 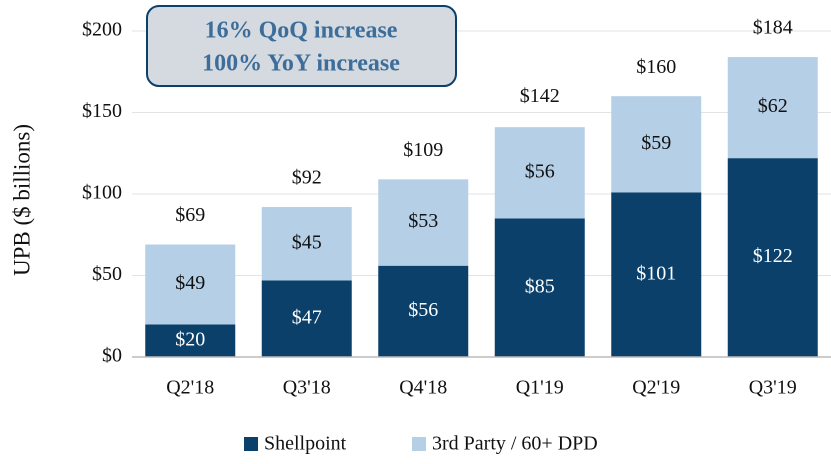 I want to click on y-tick-label: $150, so click(x=102, y=111).